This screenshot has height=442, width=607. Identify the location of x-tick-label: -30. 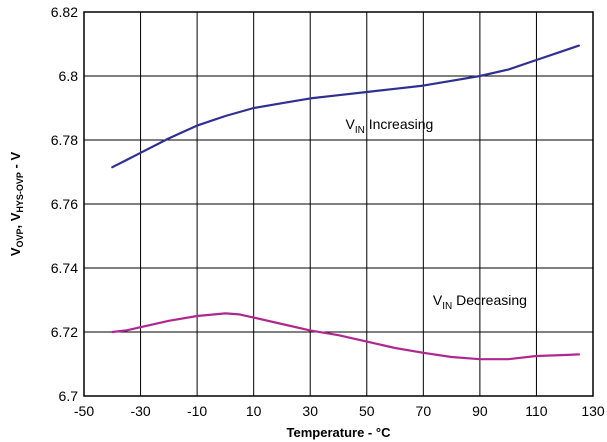
(140, 411).